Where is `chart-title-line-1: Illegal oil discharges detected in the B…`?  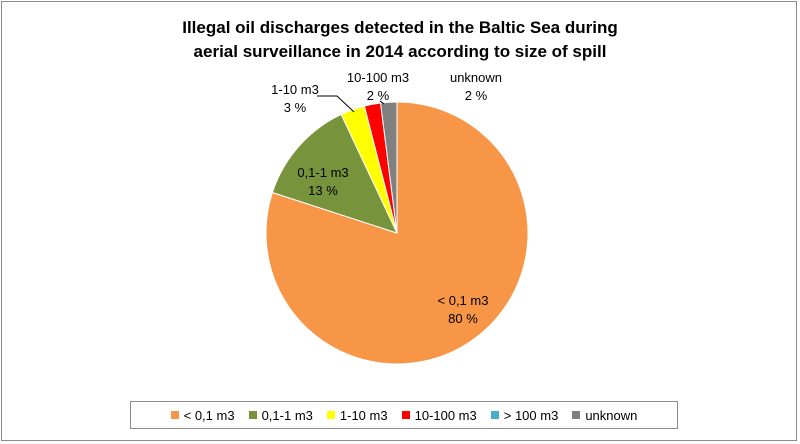
chart-title-line-1: Illegal oil discharges detected in the B… is located at coordinates (400, 27).